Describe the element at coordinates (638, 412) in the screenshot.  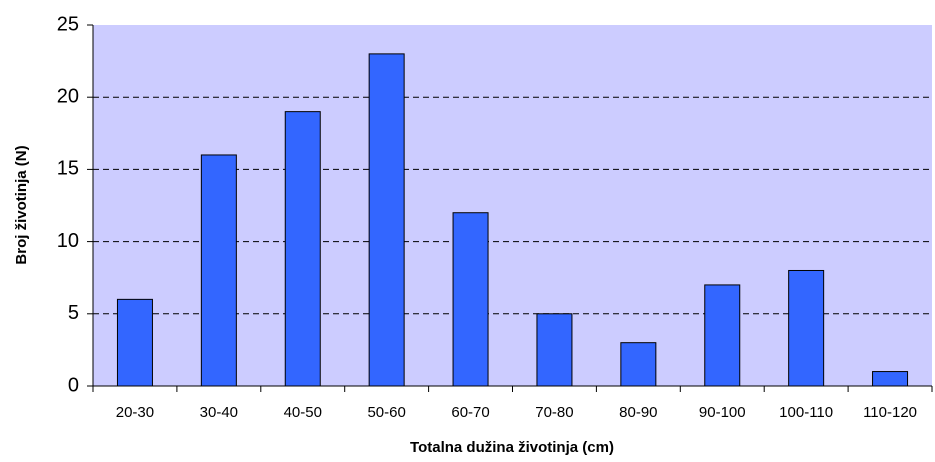
I see `x-tick-label: 80-90` at that location.